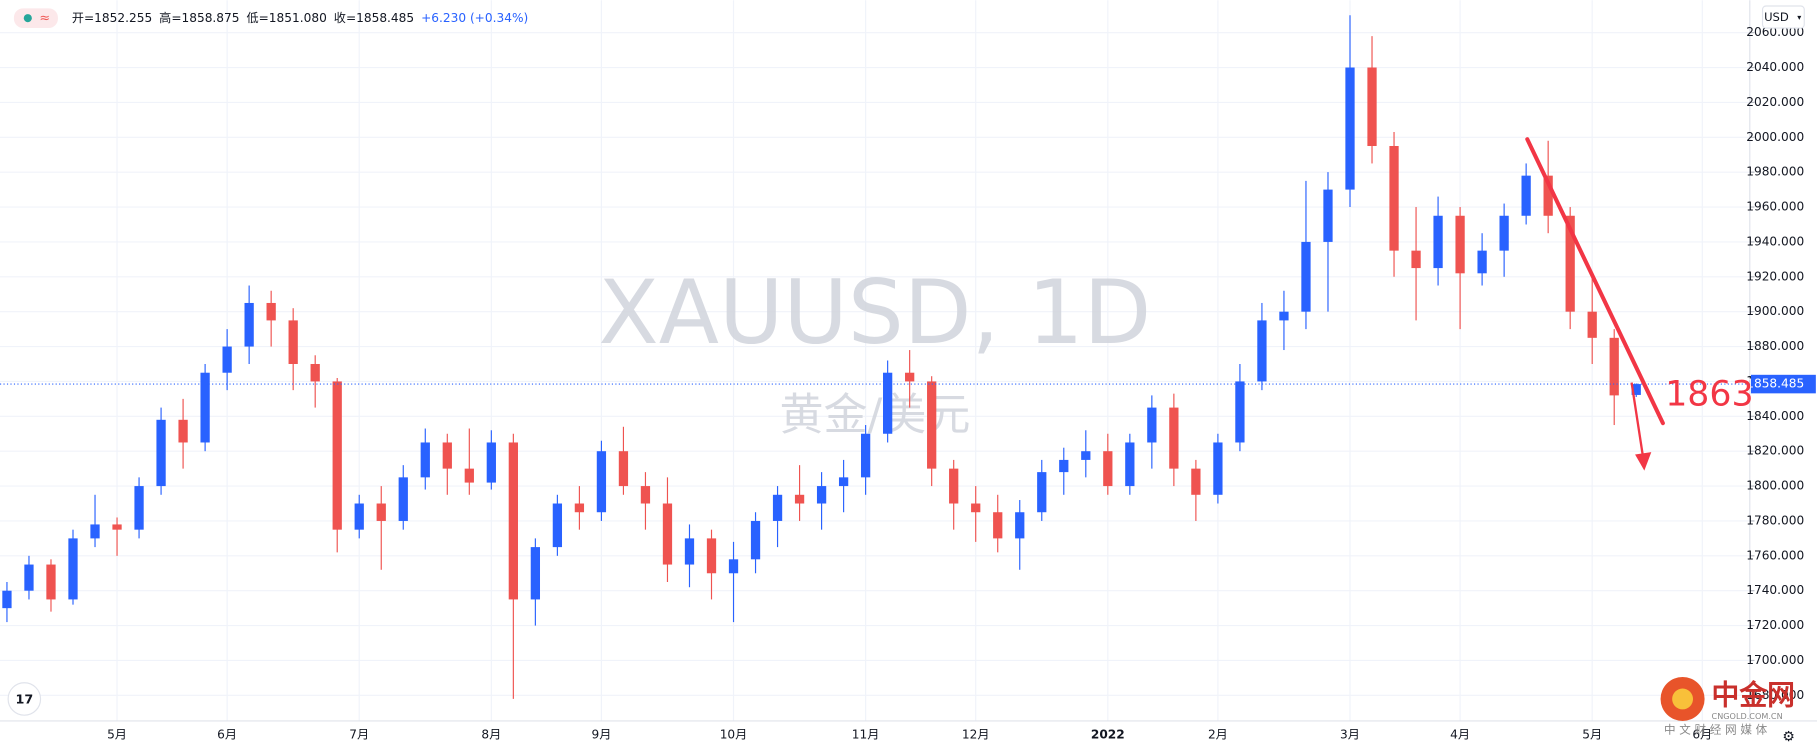  What do you see at coordinates (1775, 695) in the screenshot?
I see `y-tick-label: 1680.000` at bounding box center [1775, 695].